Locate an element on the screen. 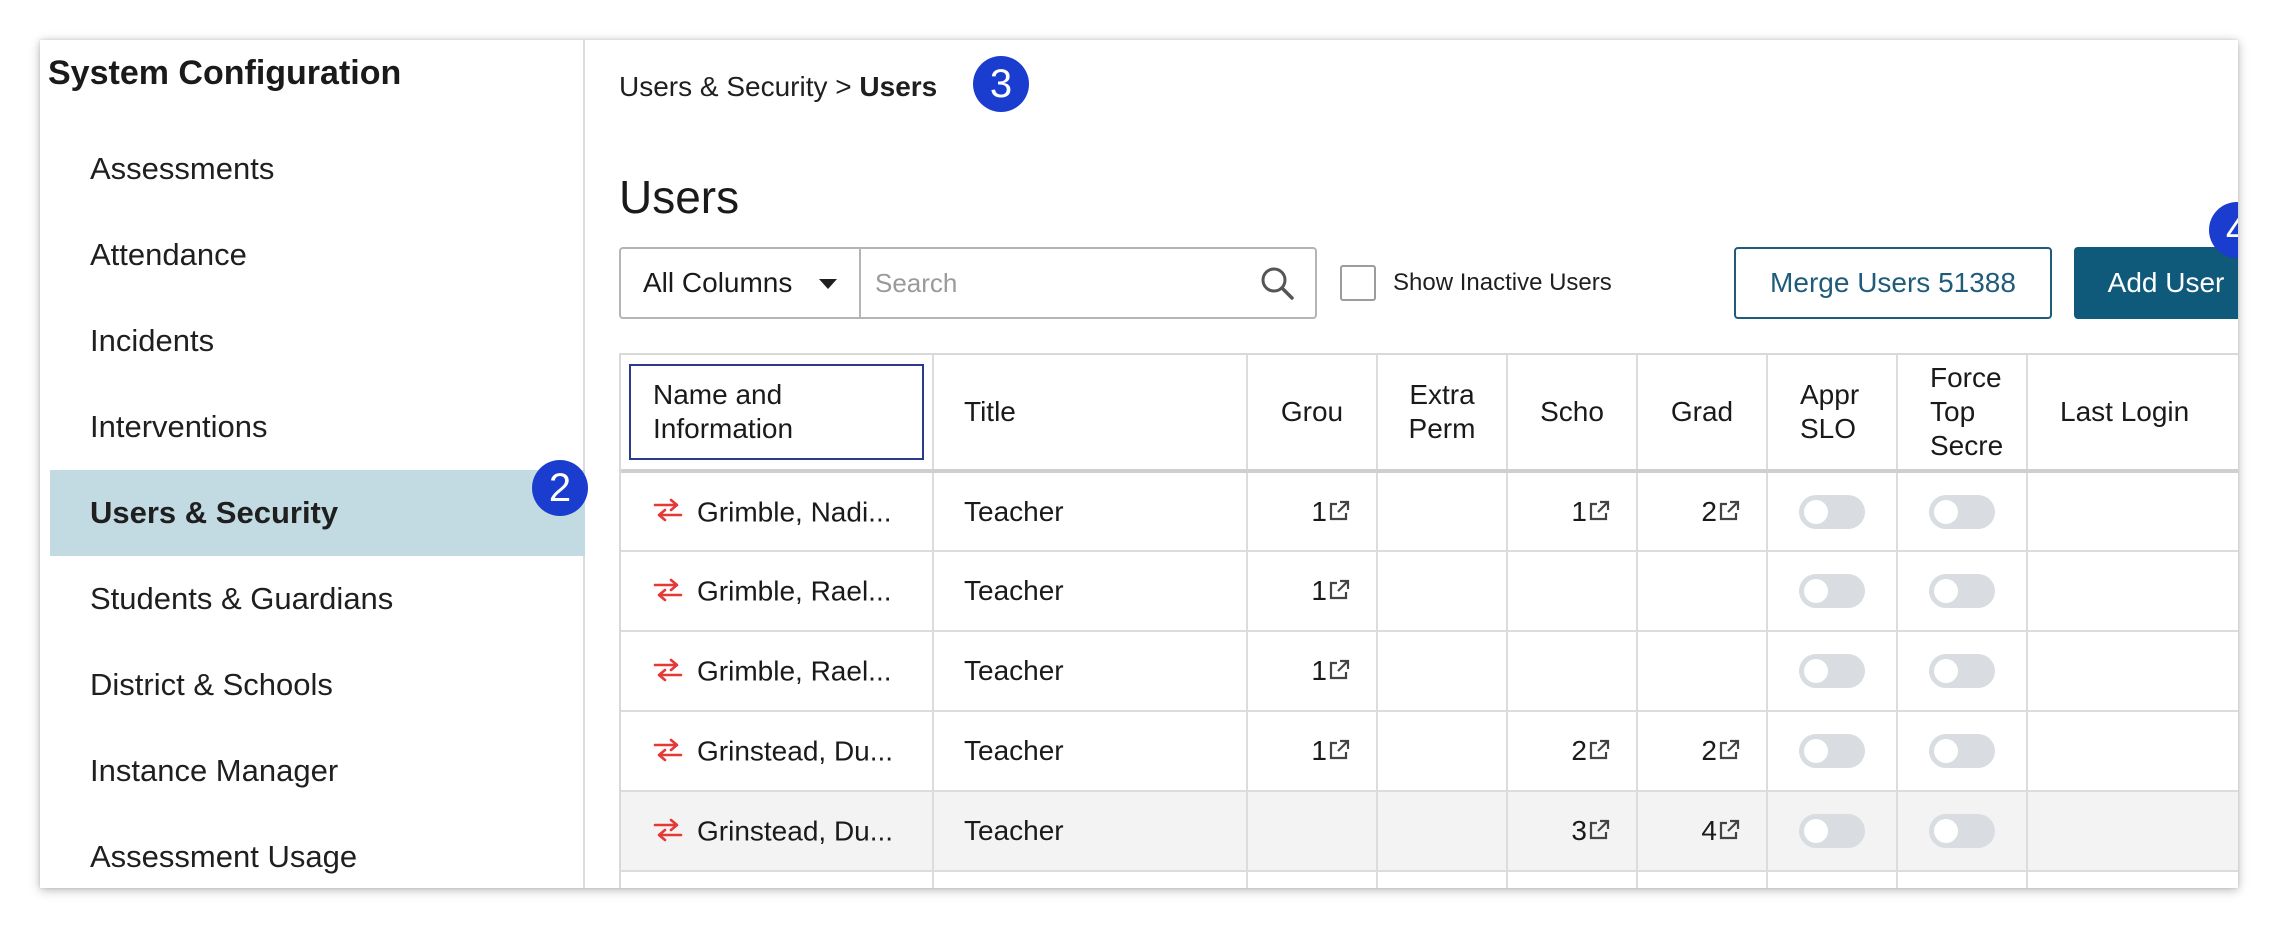 This screenshot has width=2278, height=928. column-header-force-top-secret: Force Top Secre is located at coordinates (1962, 413).